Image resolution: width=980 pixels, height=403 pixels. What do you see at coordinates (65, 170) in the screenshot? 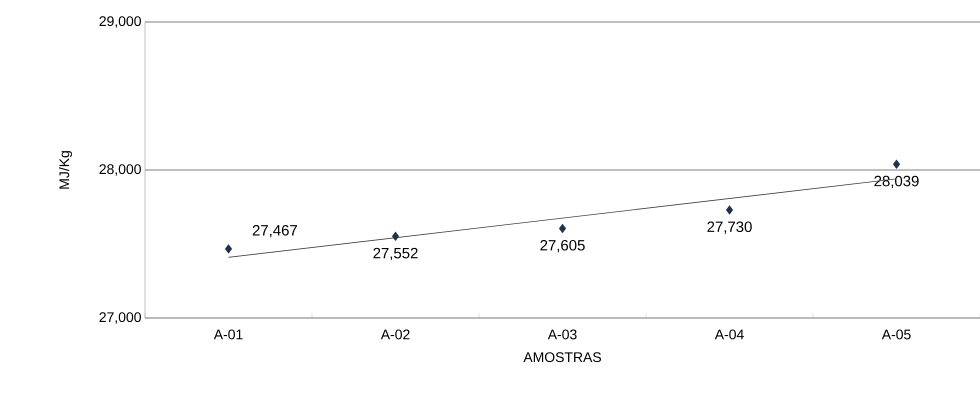
I see `y-axis-title: MJ/Kg` at bounding box center [65, 170].